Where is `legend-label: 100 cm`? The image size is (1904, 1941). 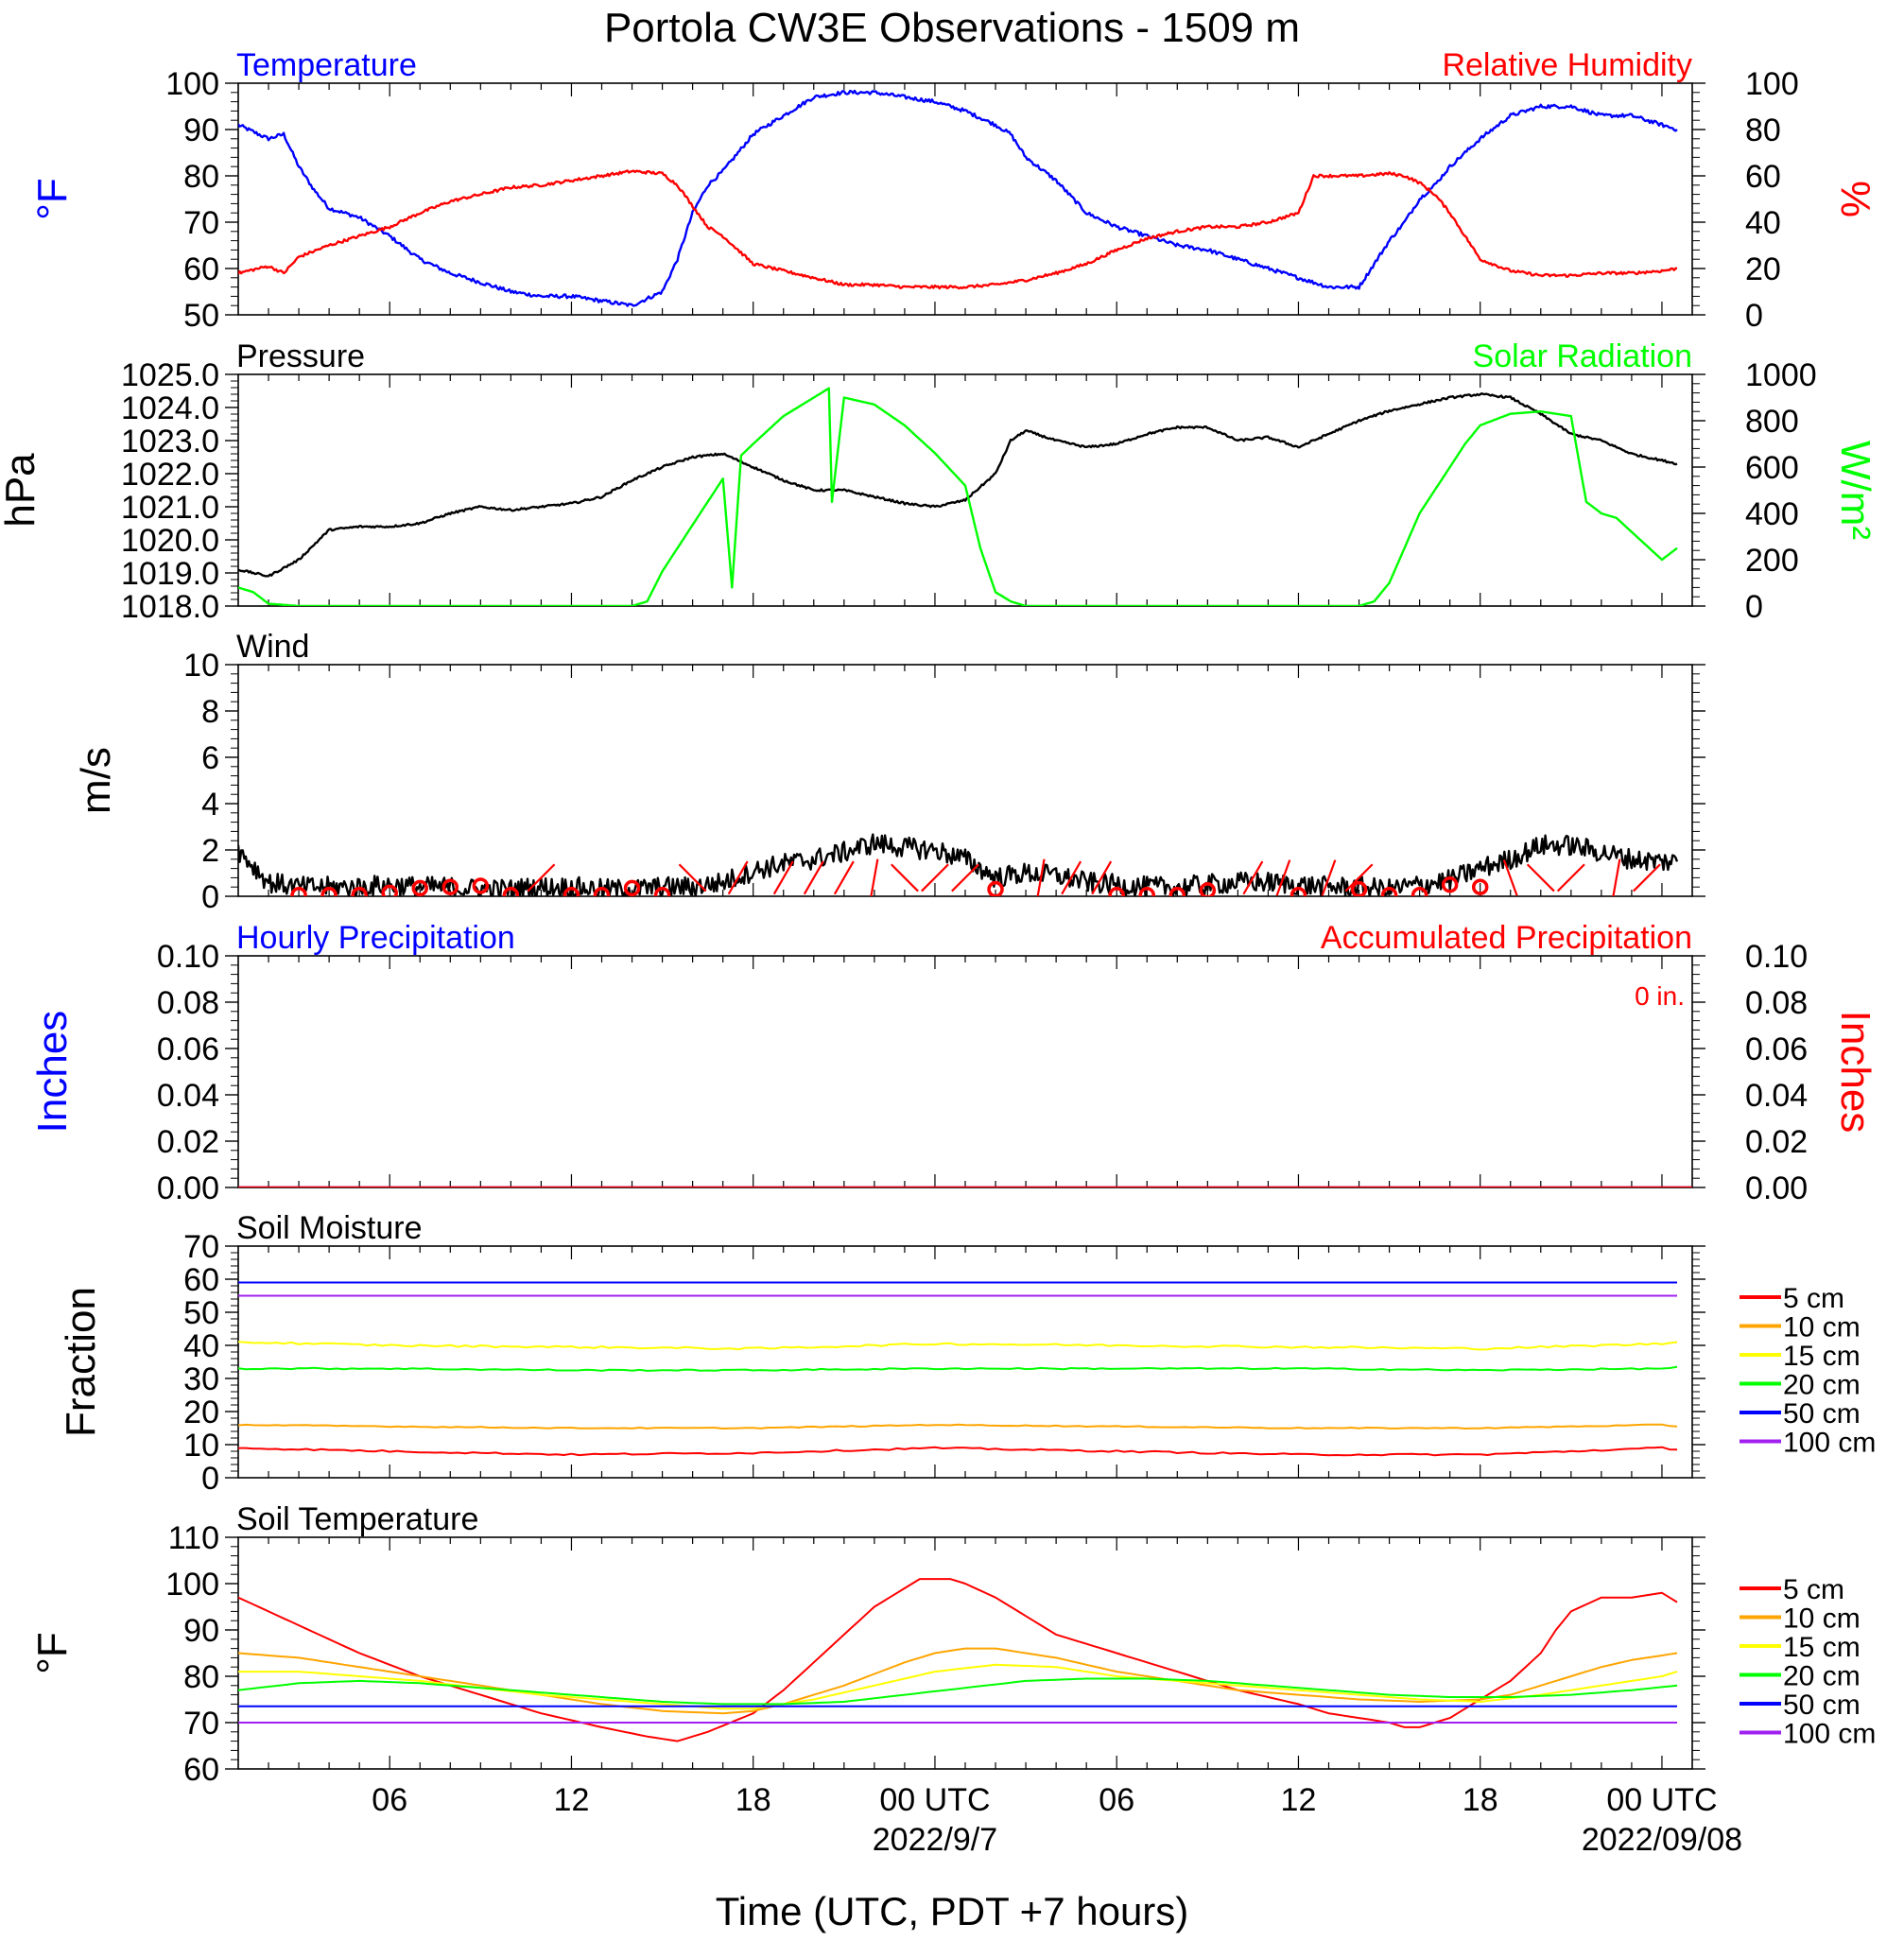 legend-label: 100 cm is located at coordinates (1829, 1444).